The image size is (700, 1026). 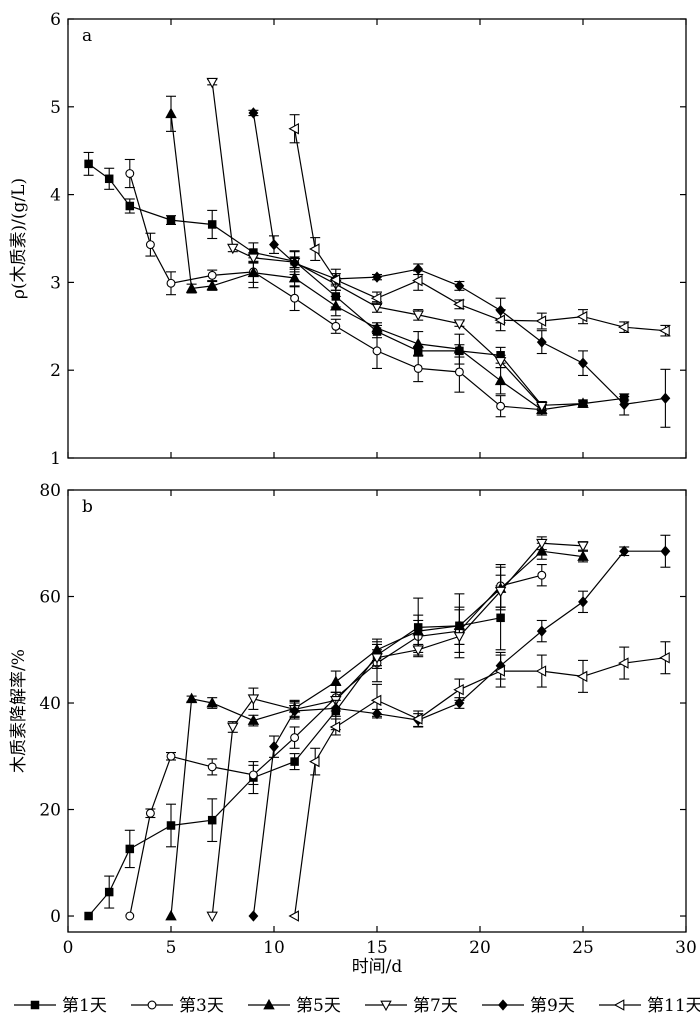 I want to click on legend-item-2: 第5天, so click(x=294, y=1006).